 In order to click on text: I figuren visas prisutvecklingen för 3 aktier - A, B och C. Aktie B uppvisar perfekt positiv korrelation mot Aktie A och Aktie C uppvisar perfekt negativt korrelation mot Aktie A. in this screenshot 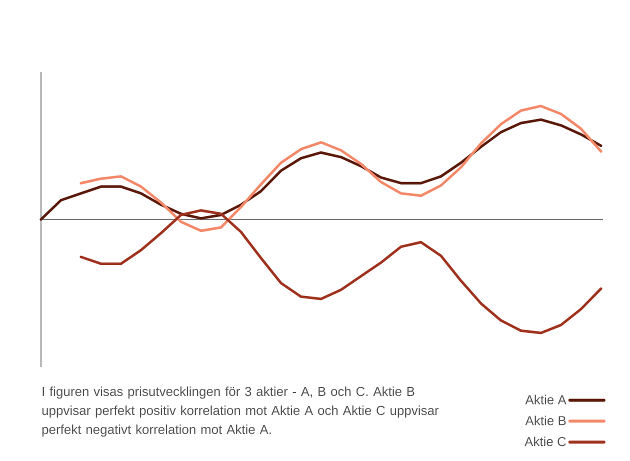, I will do `click(240, 411)`.